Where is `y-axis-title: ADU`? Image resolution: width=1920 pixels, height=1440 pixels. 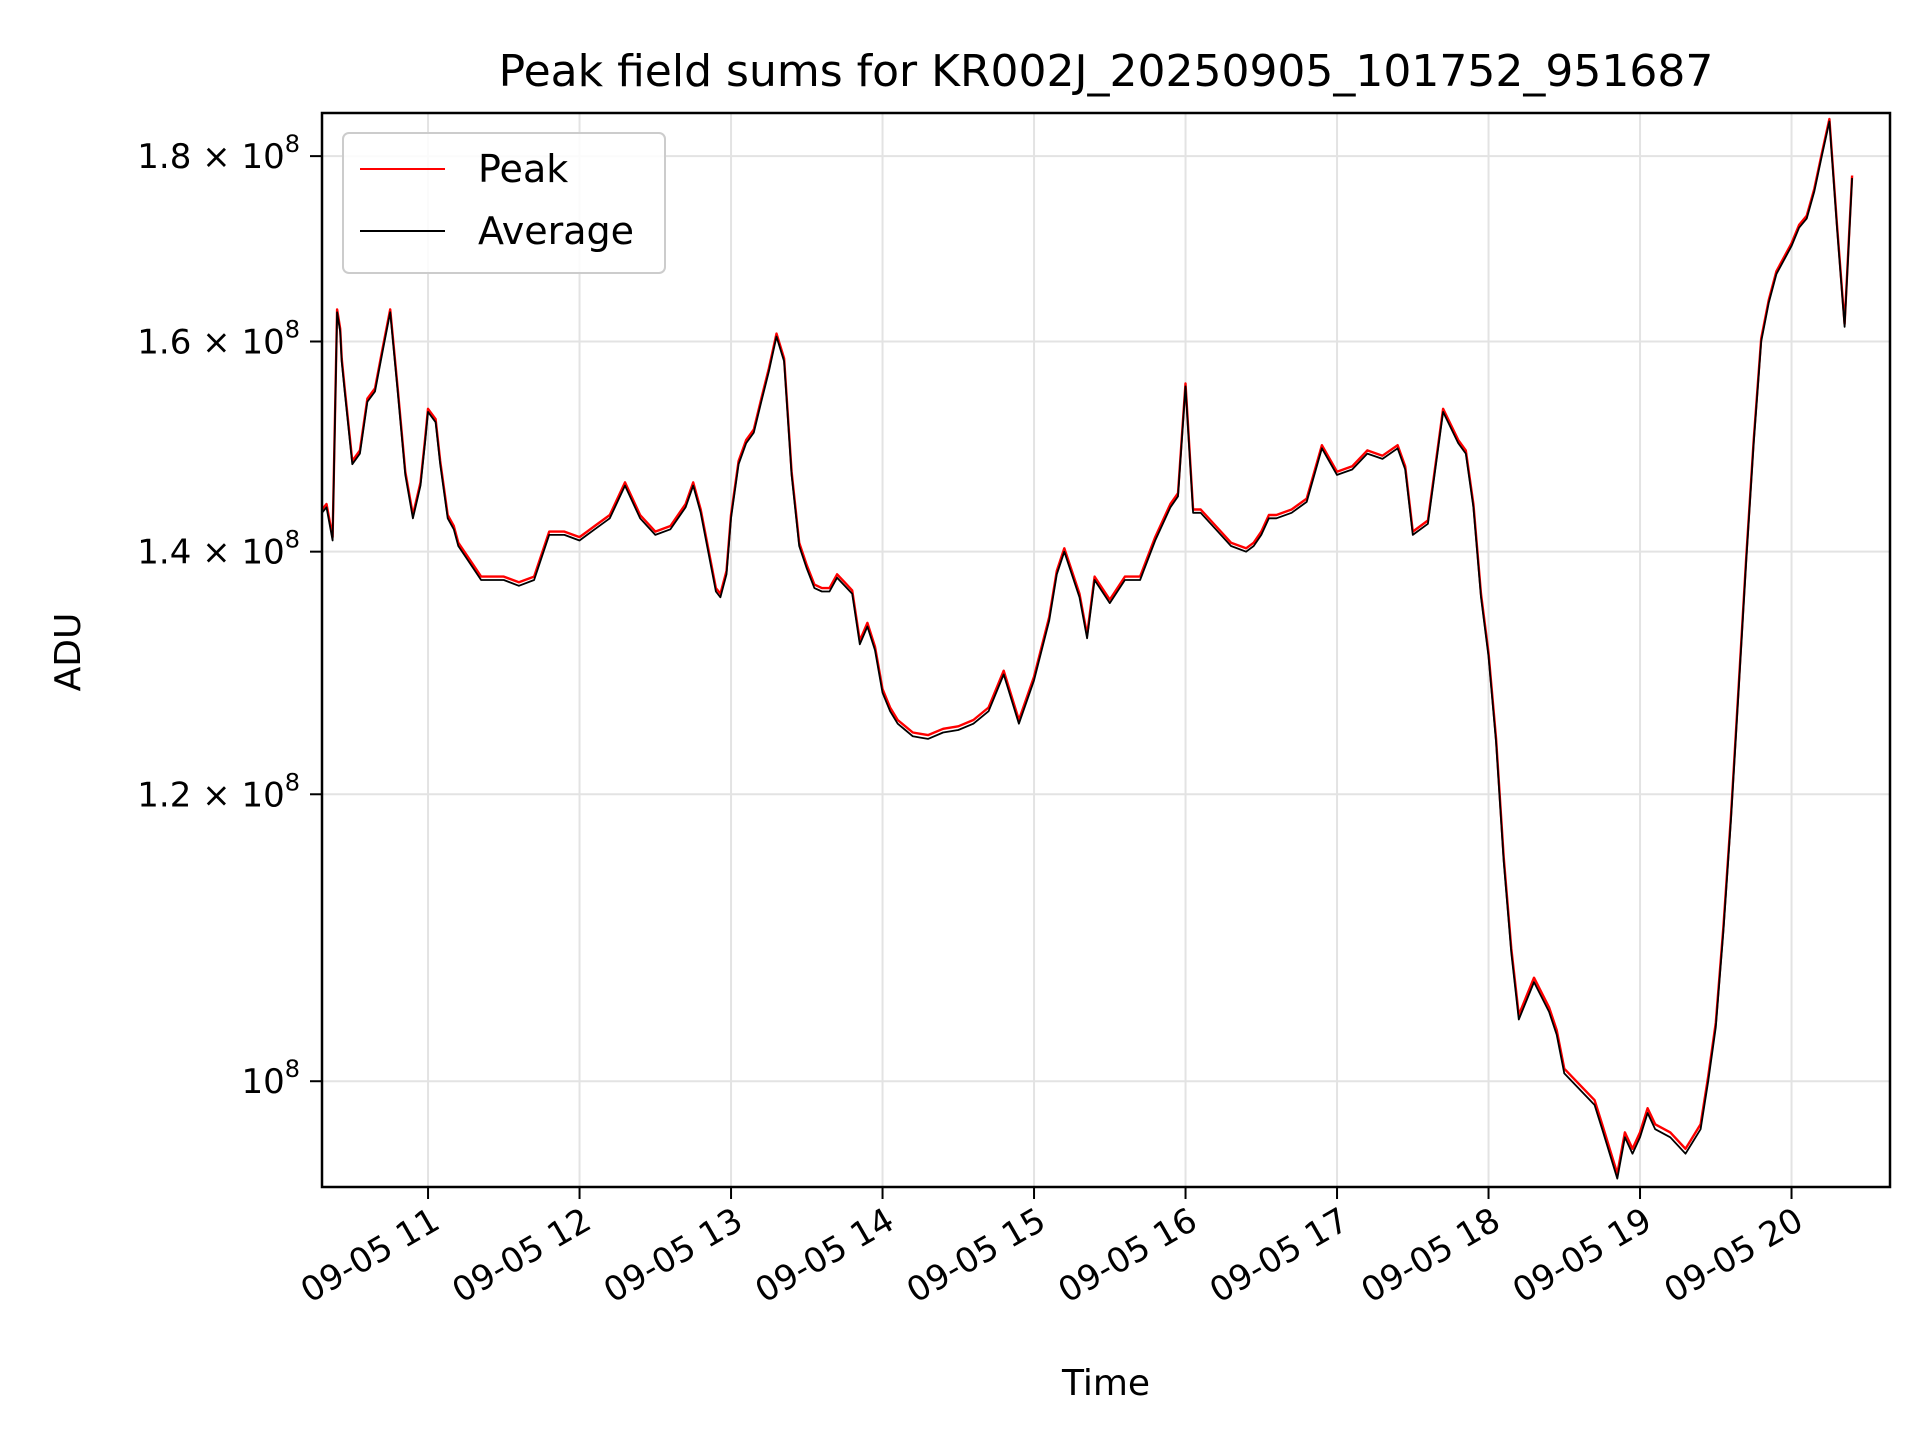 y-axis-title: ADU is located at coordinates (68, 652).